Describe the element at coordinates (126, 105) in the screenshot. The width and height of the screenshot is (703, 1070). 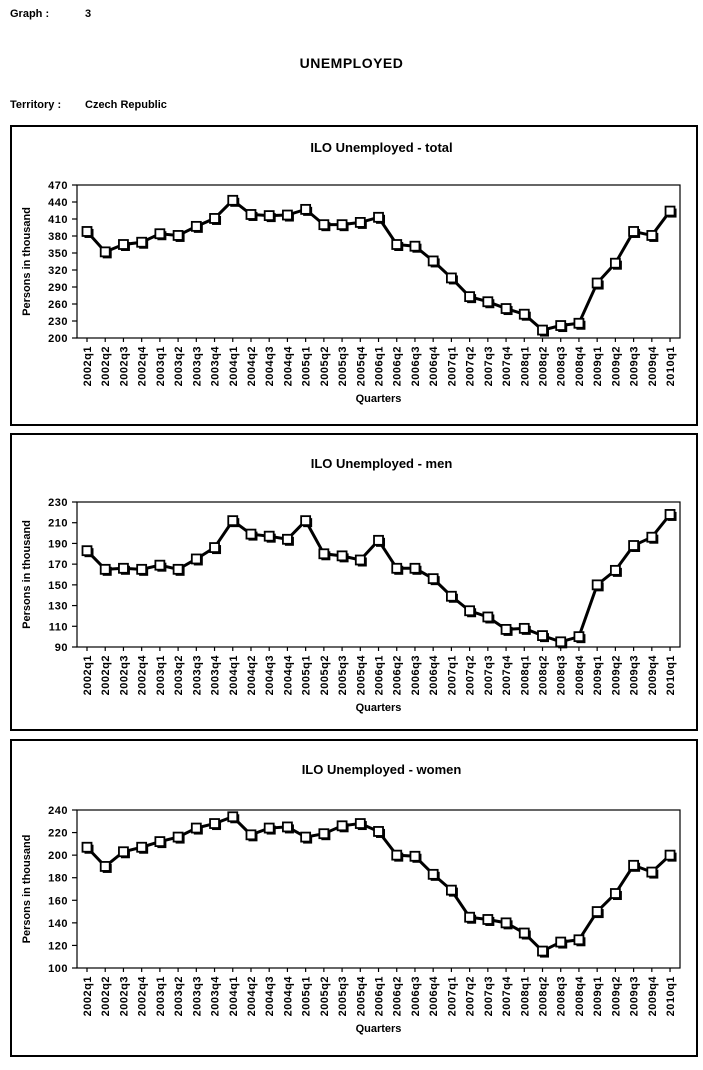
I see `territory-value: Czech Republic` at that location.